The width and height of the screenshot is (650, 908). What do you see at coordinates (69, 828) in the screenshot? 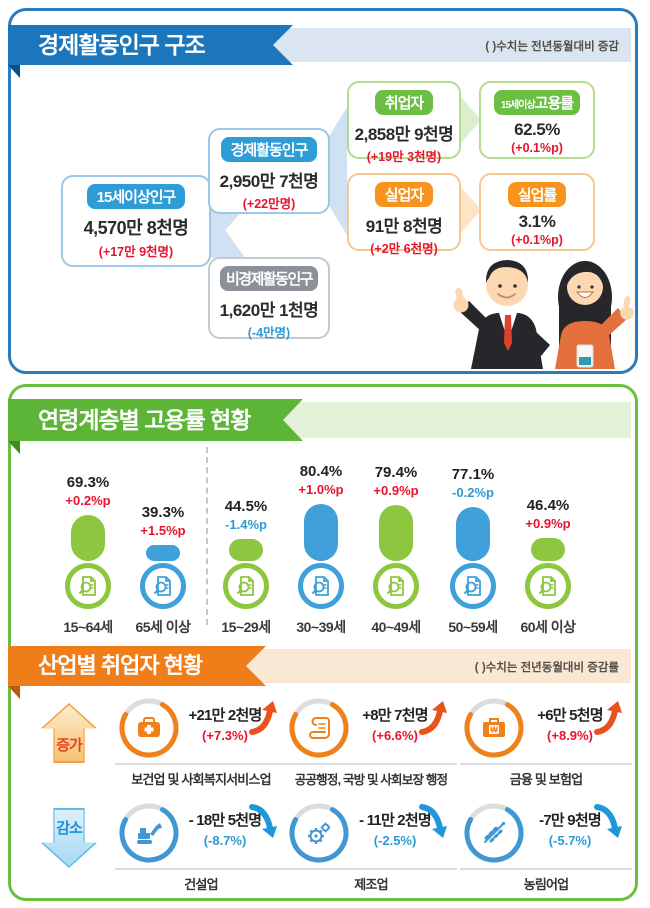
I see `decrease-label: 감소` at bounding box center [69, 828].